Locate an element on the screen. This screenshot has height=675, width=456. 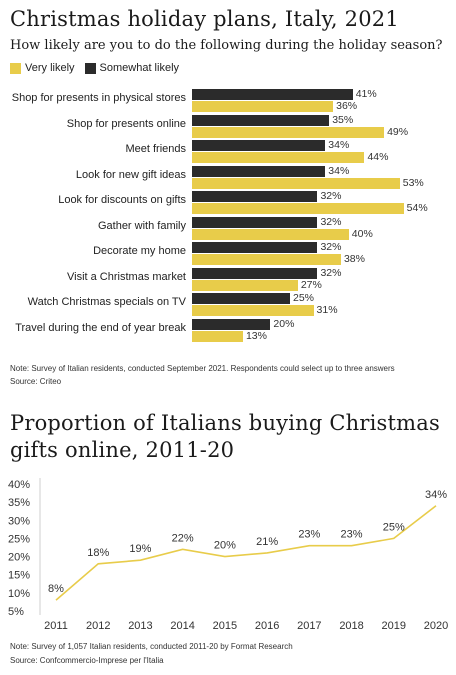
x-tick-label: 2016 is located at coordinates (267, 626).